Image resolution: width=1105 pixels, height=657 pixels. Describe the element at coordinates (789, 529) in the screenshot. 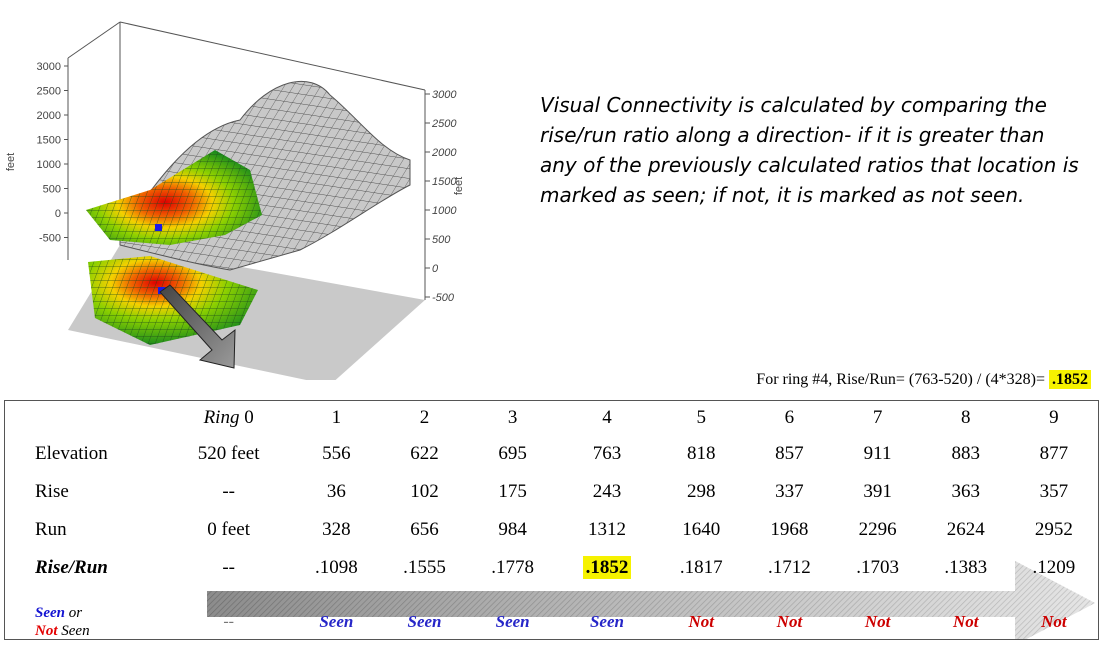

I see `table-cell: 1968` at that location.